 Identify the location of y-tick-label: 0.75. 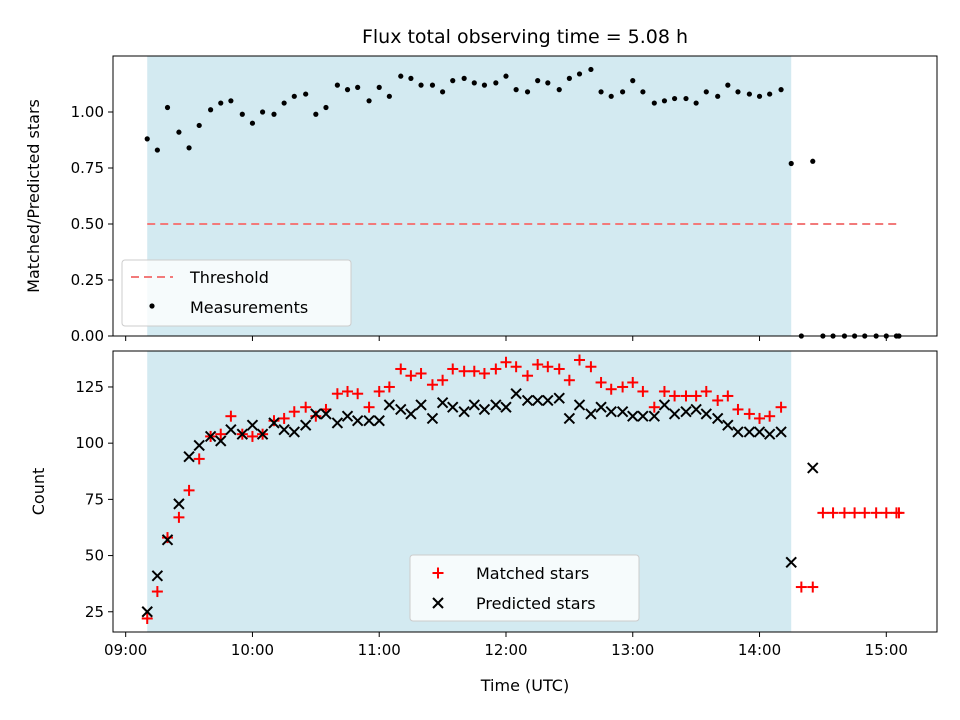
(87, 168).